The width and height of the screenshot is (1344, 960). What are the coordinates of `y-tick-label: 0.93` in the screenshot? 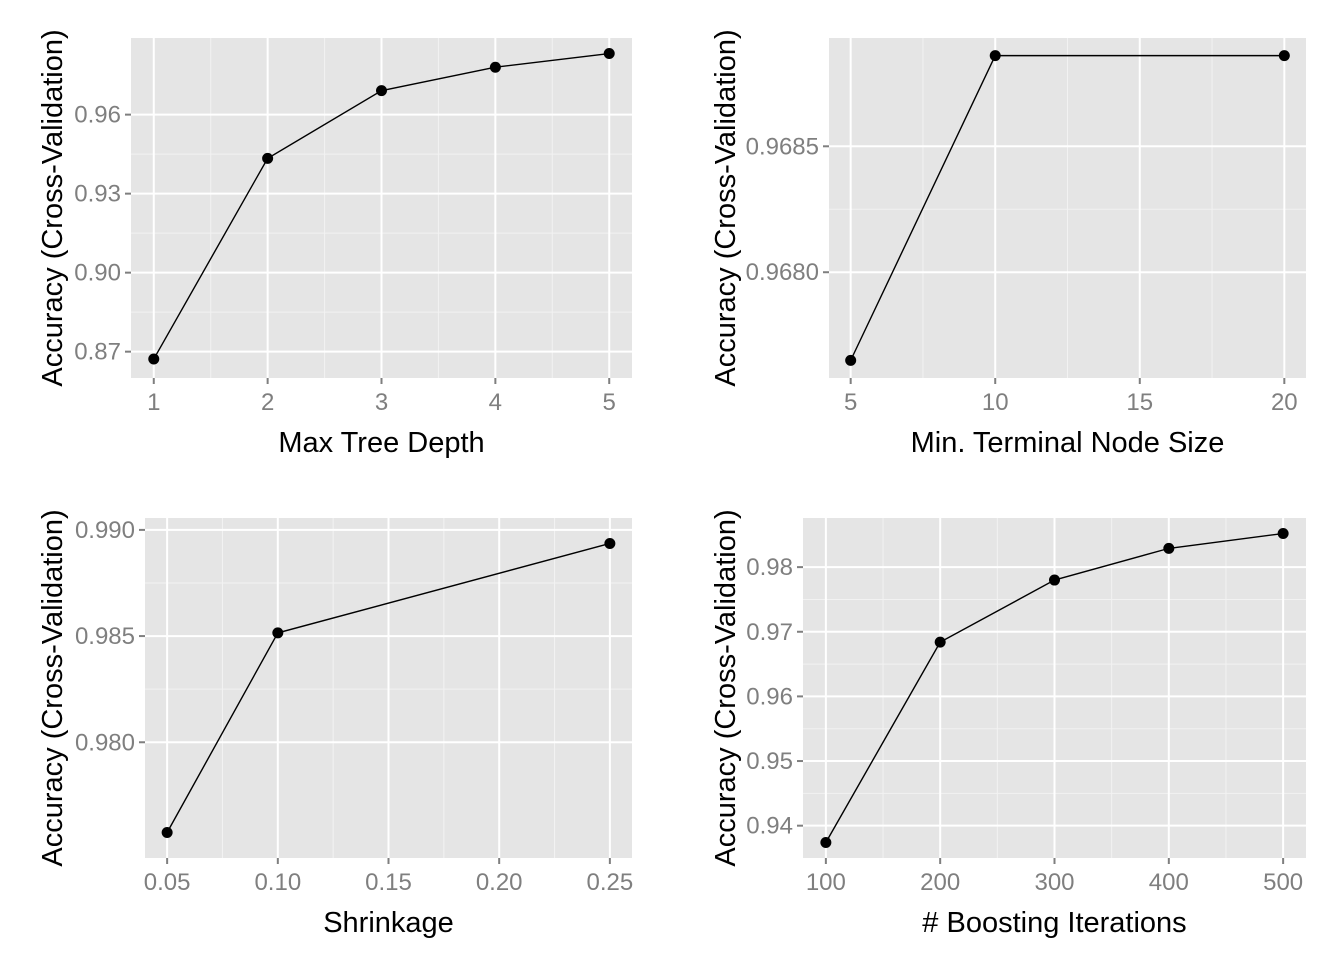 It's located at (97, 194).